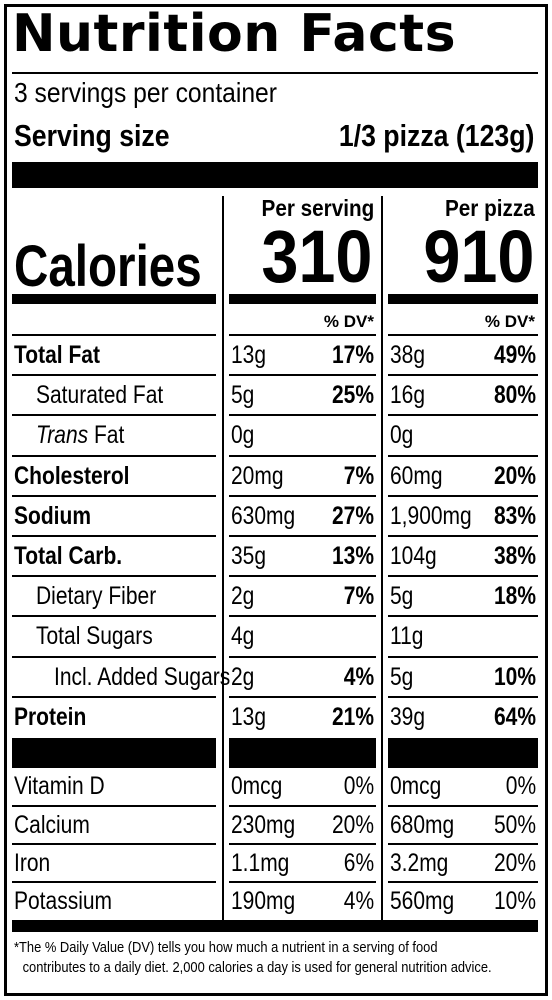  Describe the element at coordinates (62, 435) in the screenshot. I see `nutrient-label-italic: Trans` at that location.